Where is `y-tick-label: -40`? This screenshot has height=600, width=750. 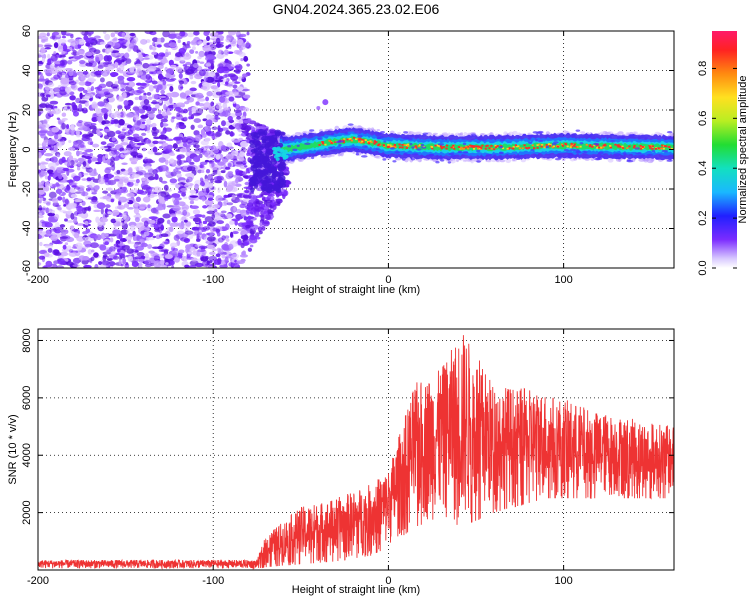
y-tick-label: -40 is located at coordinates (27, 229).